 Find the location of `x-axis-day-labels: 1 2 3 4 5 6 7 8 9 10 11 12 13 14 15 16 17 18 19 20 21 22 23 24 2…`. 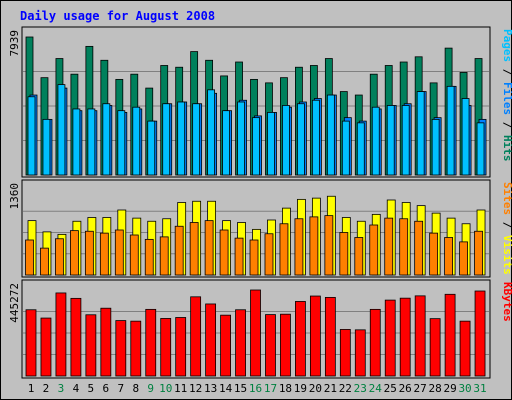

x-axis-day-labels: 1 2 3 4 5 6 7 8 9 10 11 12 13 14 15 16 17 18 19 20 21 22 23 24 2… is located at coordinates (257, 388).